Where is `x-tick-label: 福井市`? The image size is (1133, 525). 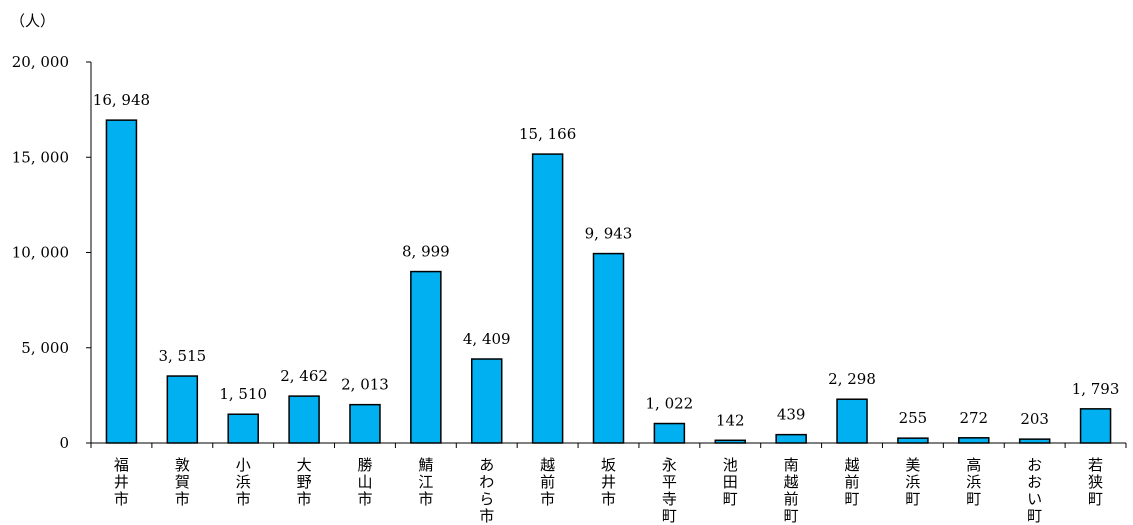 x-tick-label: 福井市 is located at coordinates (121, 482).